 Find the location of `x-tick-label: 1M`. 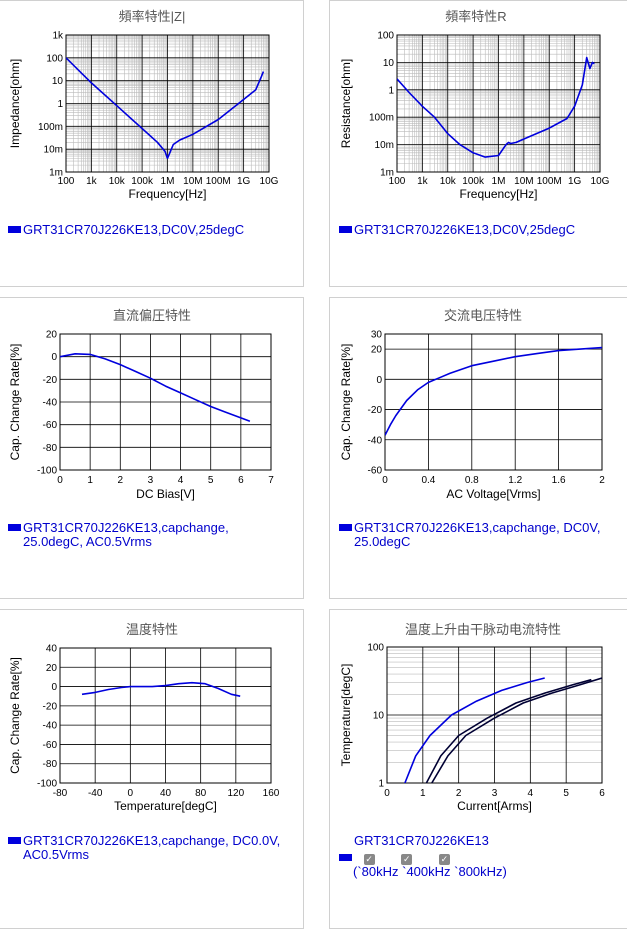

x-tick-label: 1M is located at coordinates (168, 181).